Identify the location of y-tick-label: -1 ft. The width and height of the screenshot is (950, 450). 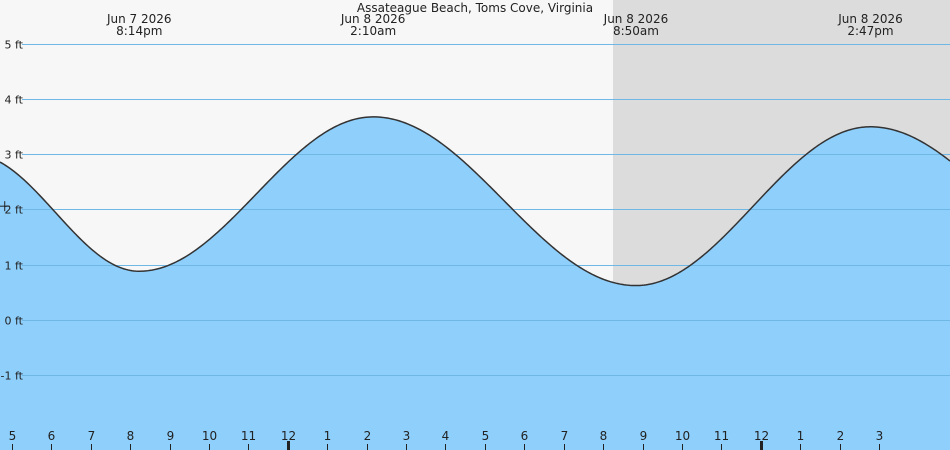
(12, 376).